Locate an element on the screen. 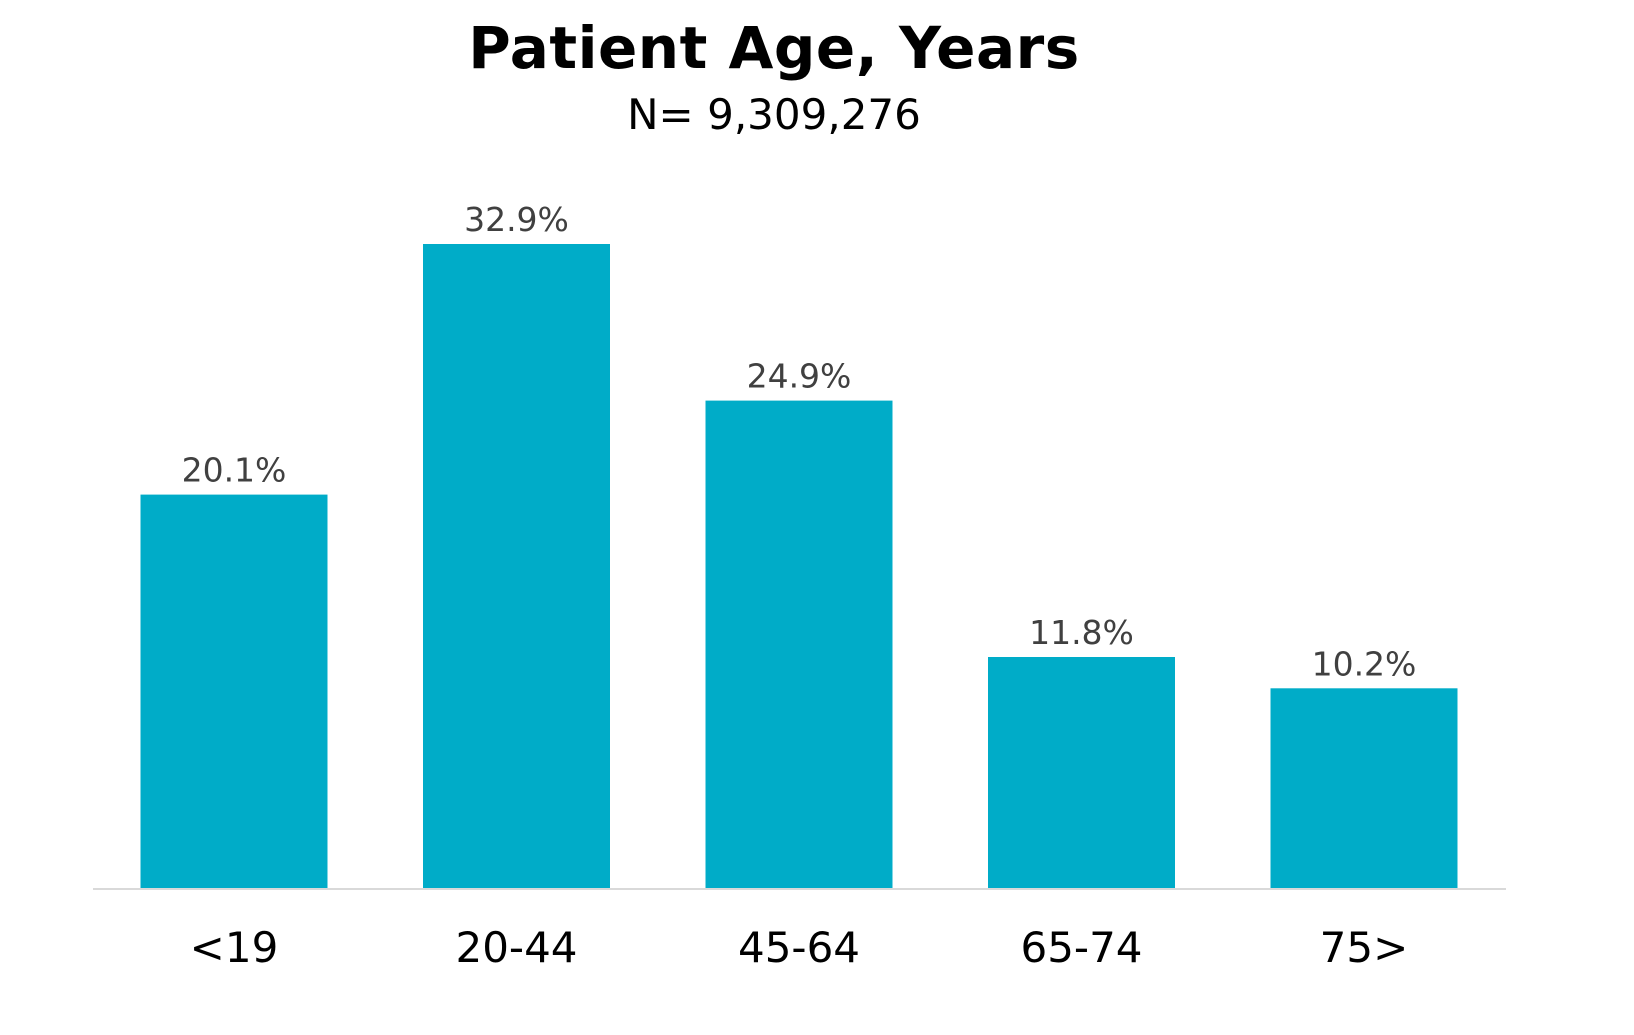 The image size is (1634, 1035). x-tick-label: 65-74 is located at coordinates (1081, 947).